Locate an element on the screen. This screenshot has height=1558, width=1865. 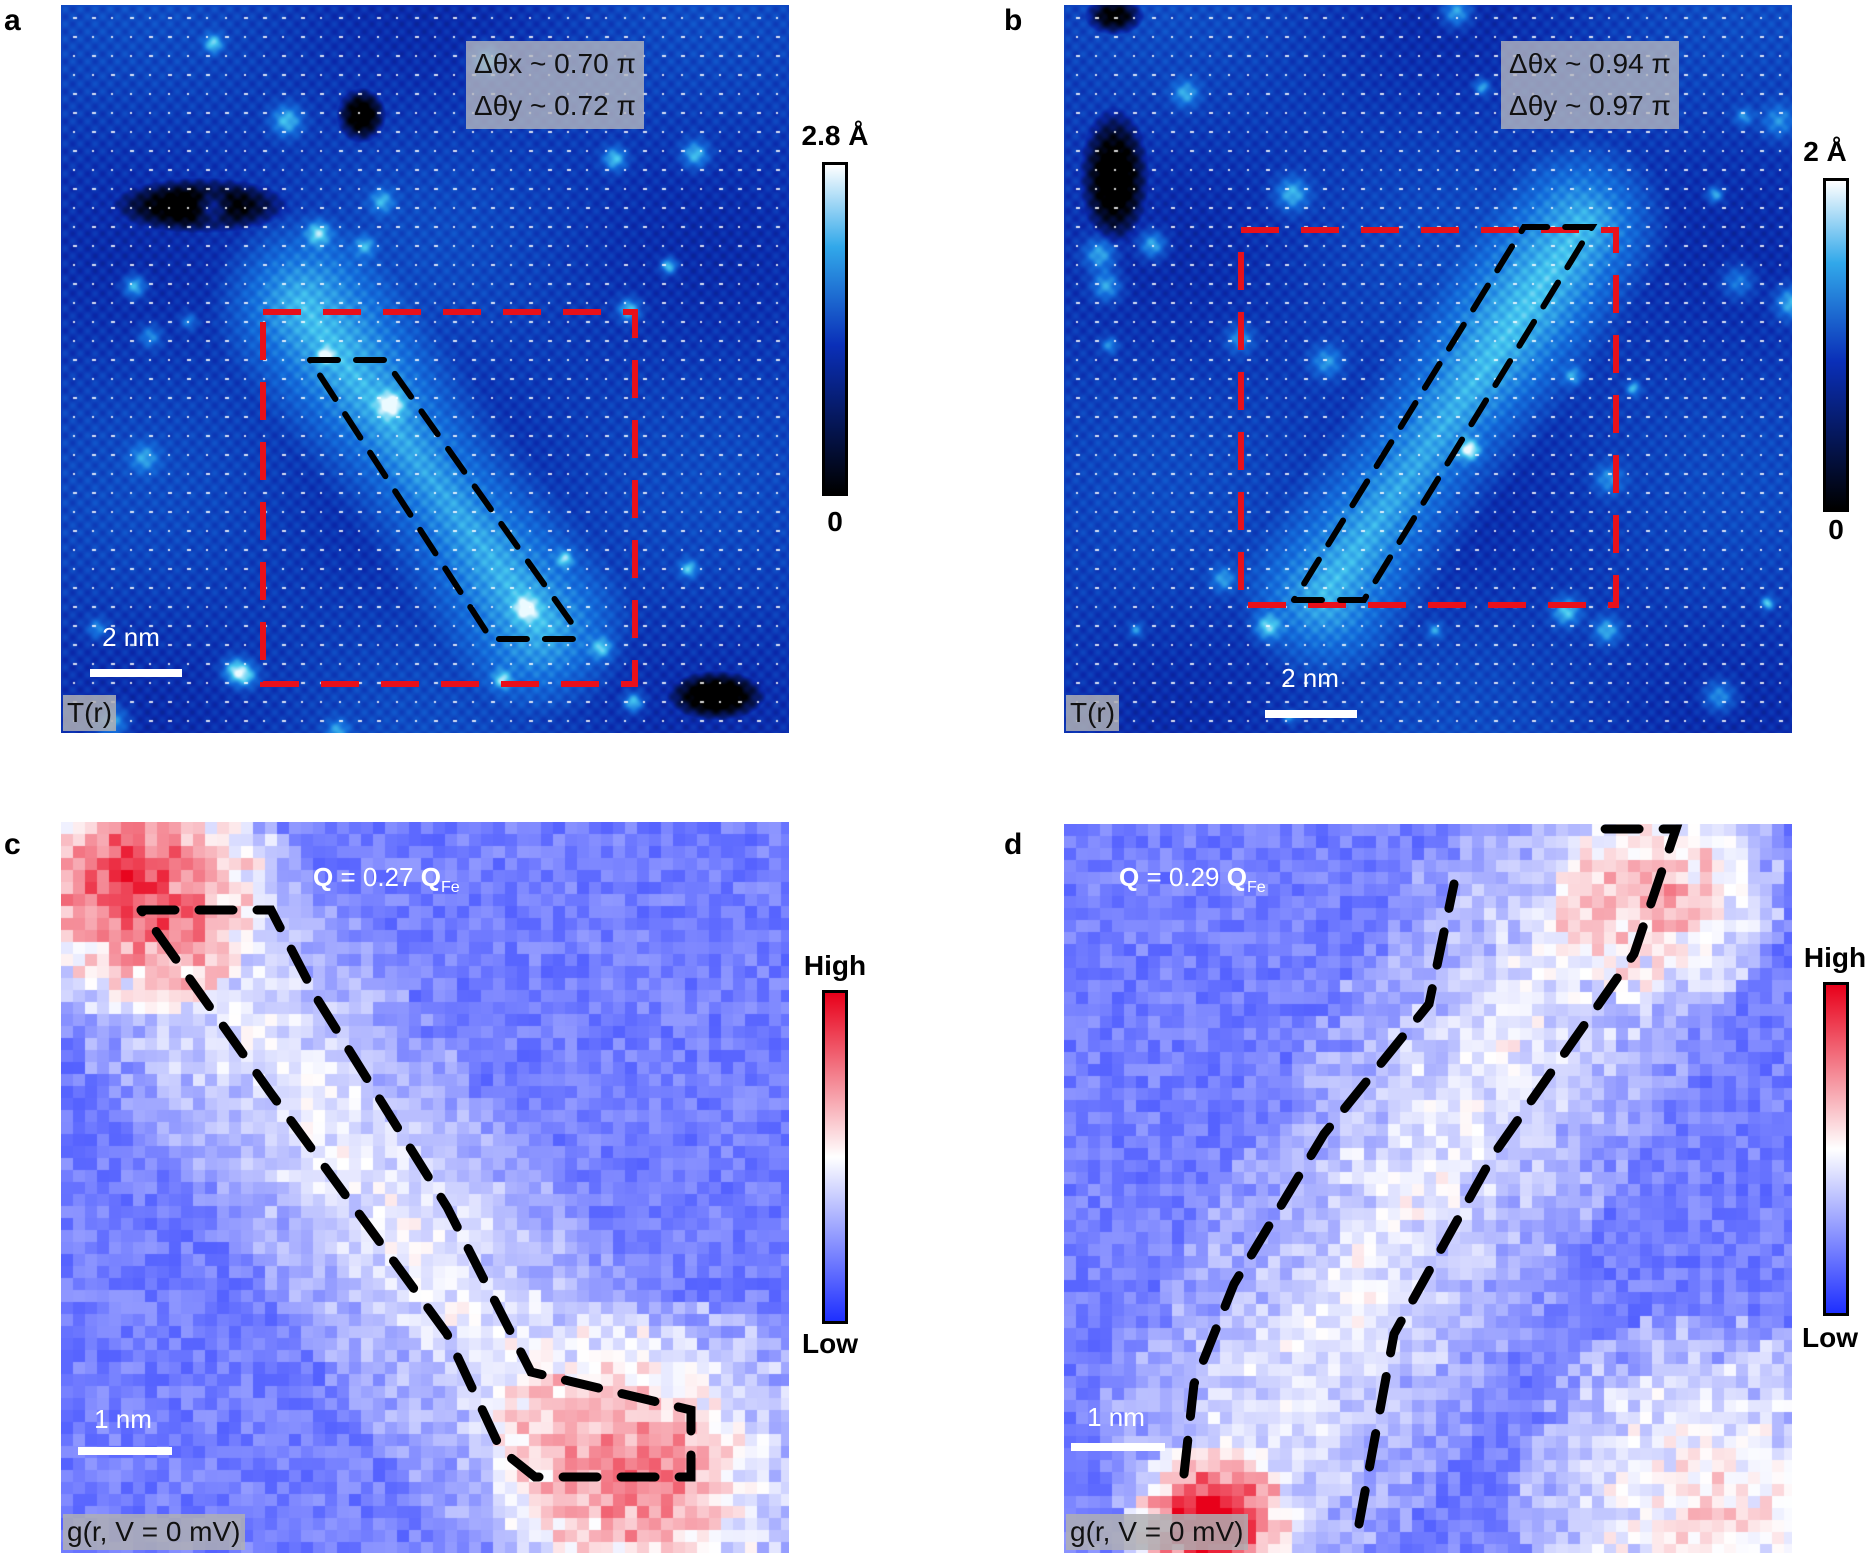
corner-label-a: T(r) is located at coordinates (90, 713).